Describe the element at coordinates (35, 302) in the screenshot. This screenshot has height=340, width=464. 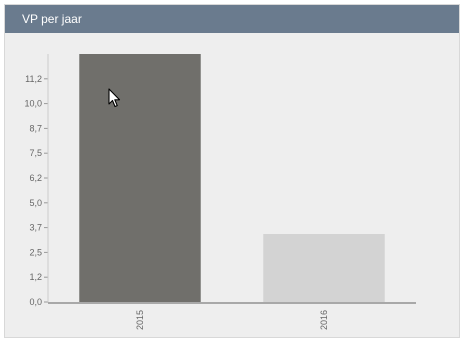
I see `y-tick-label: 0,0` at that location.